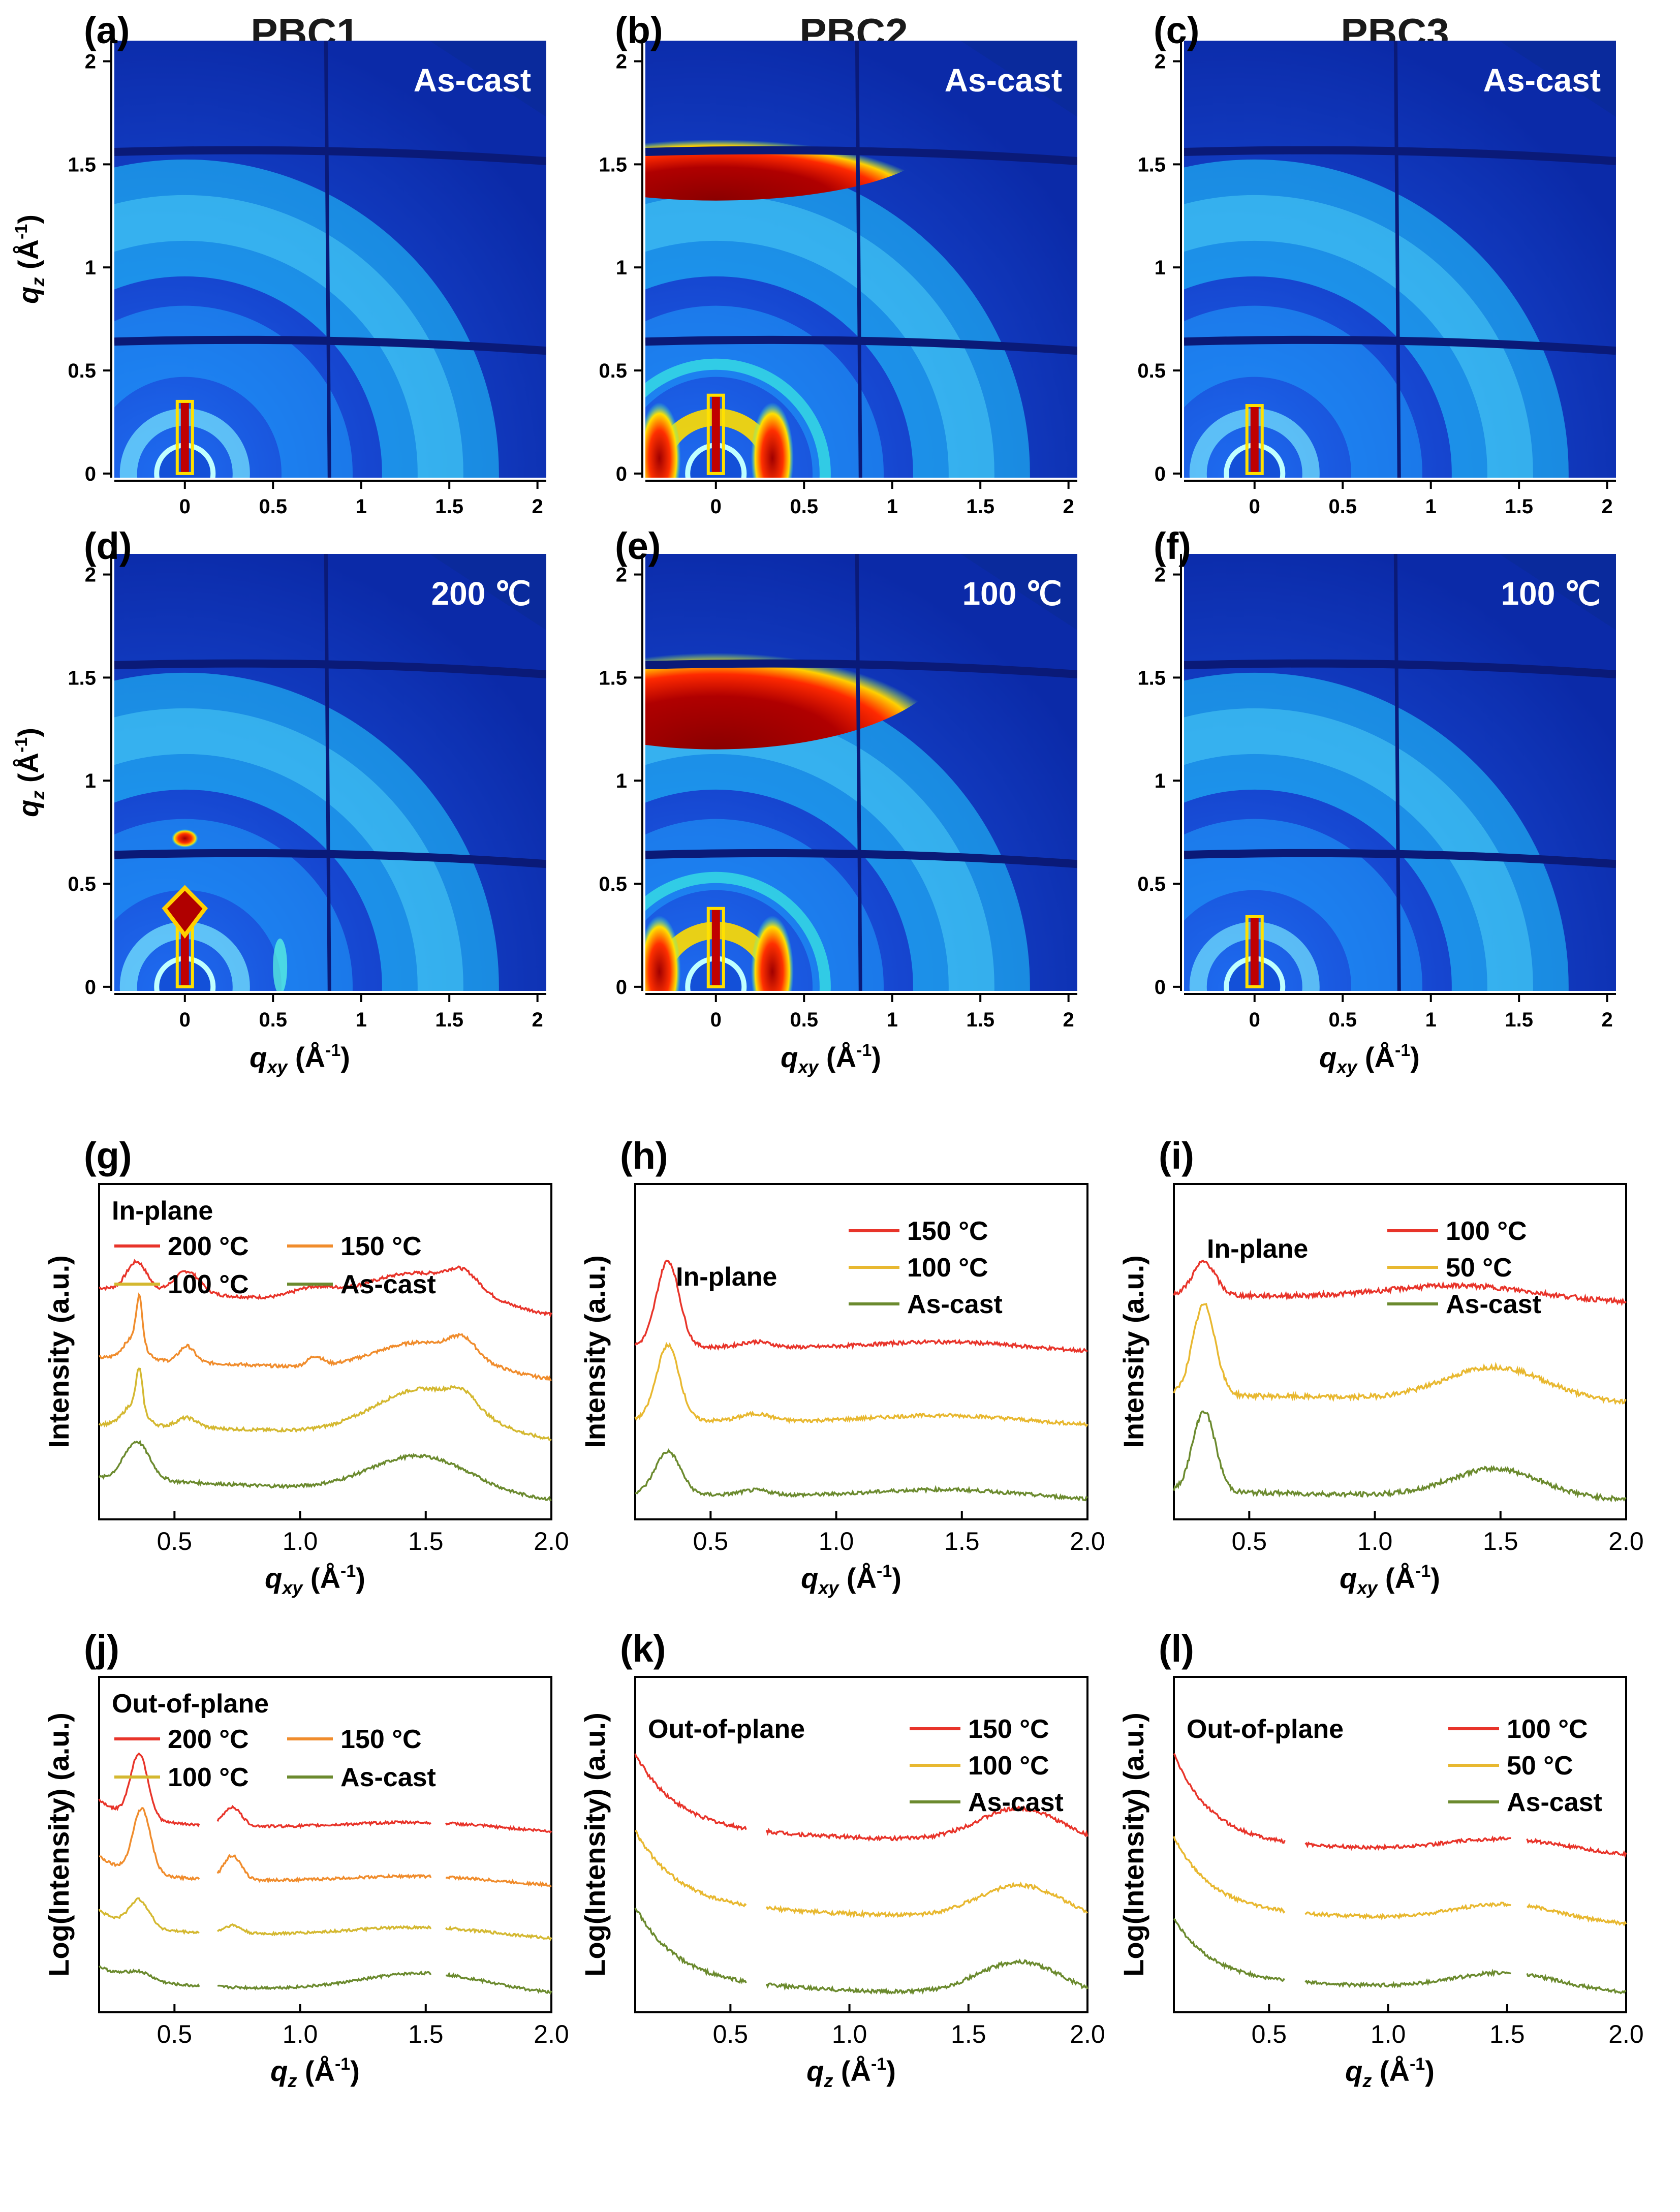  I want to click on annotation: Out-of-plane, so click(190, 1704).